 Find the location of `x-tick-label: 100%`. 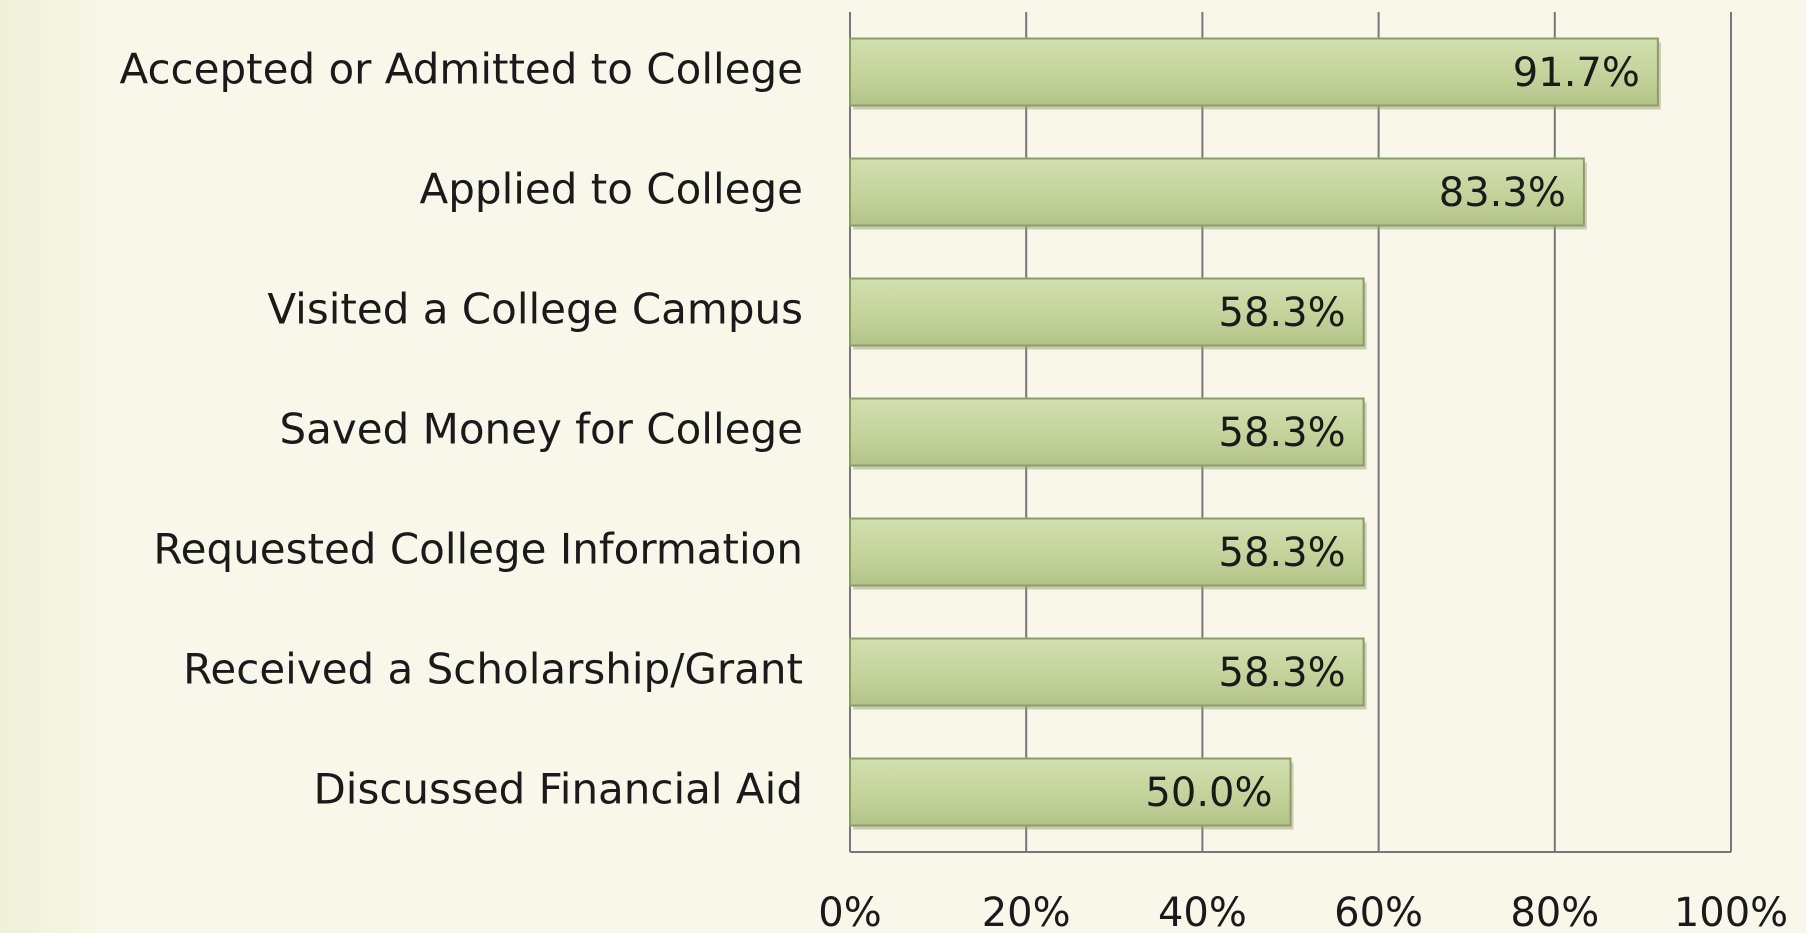

x-tick-label: 100% is located at coordinates (1731, 911).